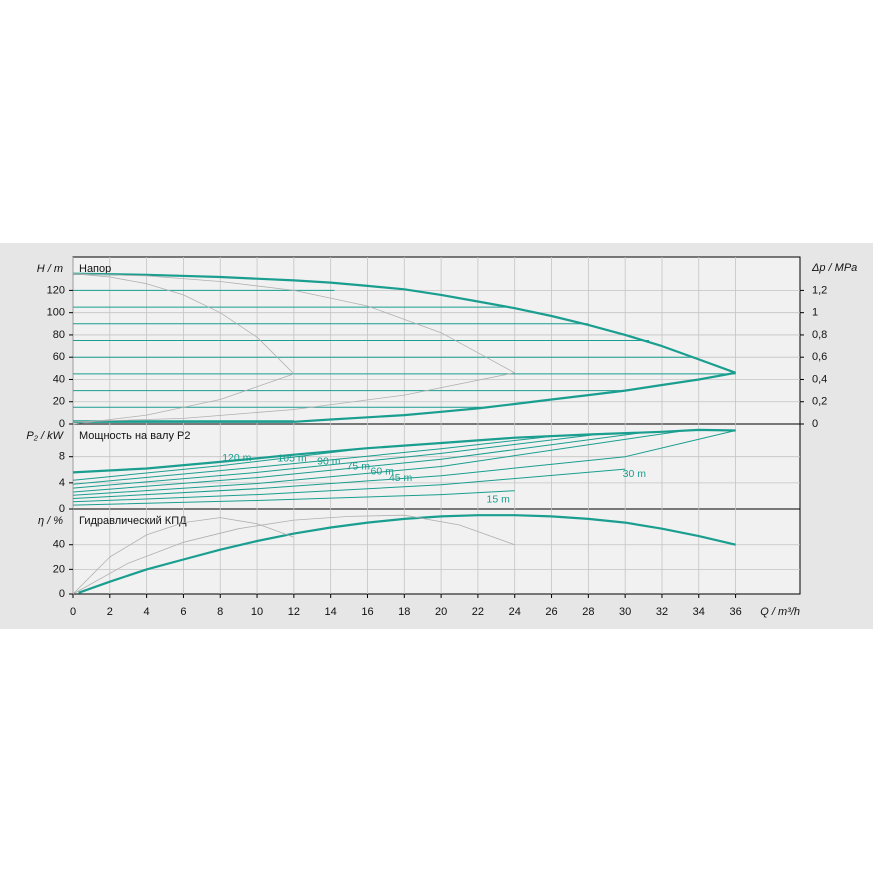 This screenshot has width=873, height=873. I want to click on curve-label: 30 m, so click(635, 474).